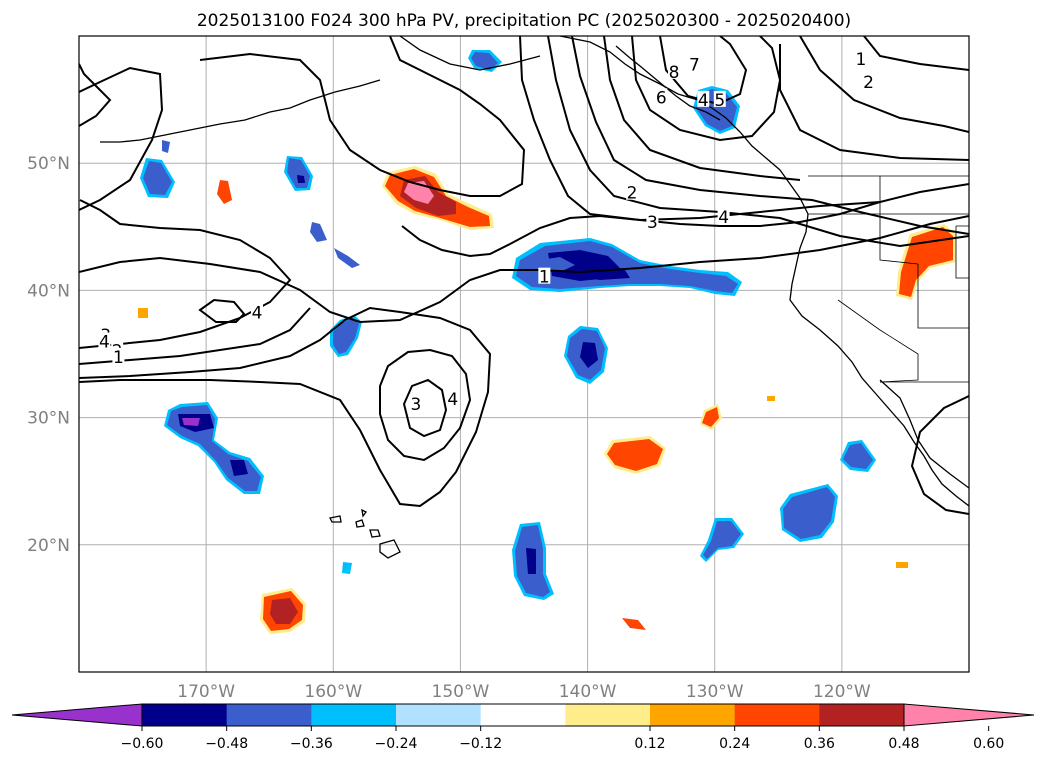  I want to click on pv-contour-arc, so click(362, 116).